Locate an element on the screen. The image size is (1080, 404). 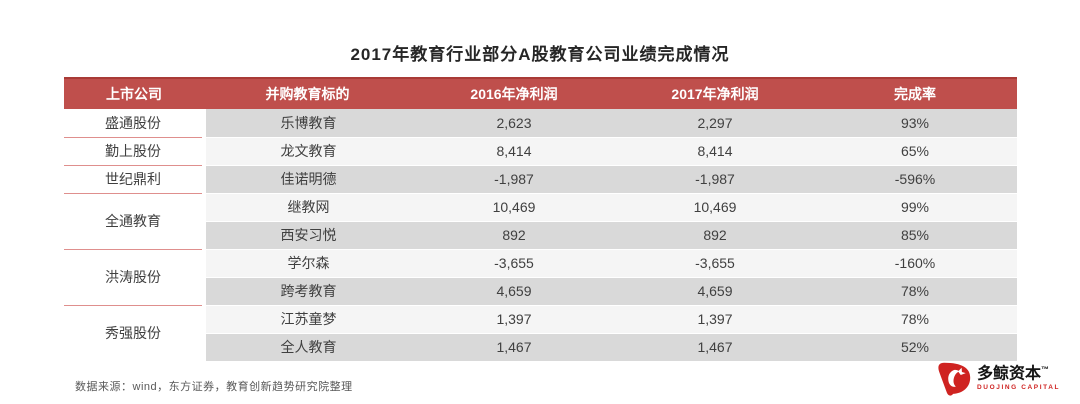
table-header: 上市公司 并购教育标的 2016年净利润 2017年净利润 完成率 is located at coordinates (540, 93).